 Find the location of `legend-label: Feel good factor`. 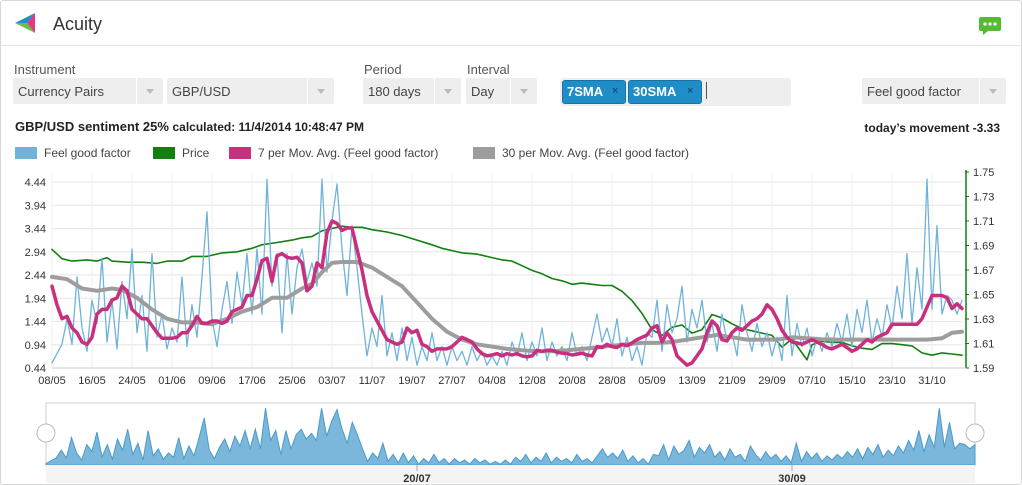

legend-label: Feel good factor is located at coordinates (87, 153).